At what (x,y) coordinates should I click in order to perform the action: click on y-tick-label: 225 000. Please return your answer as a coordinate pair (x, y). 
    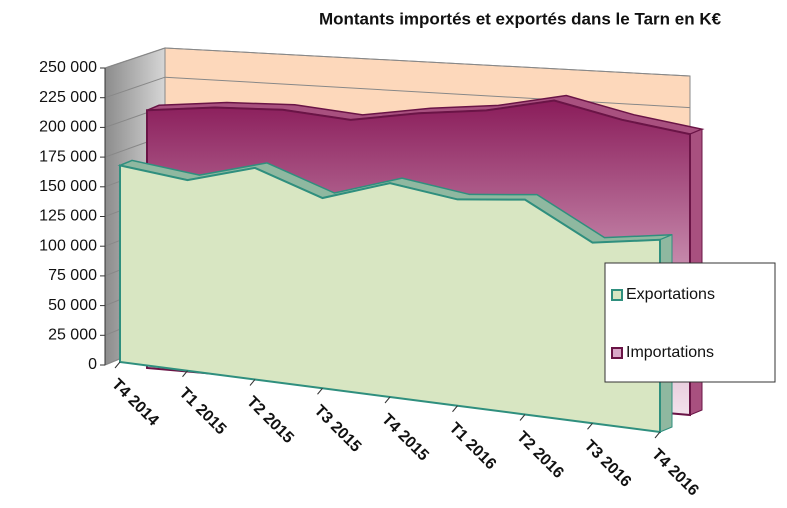
    Looking at the image, I should click on (68, 97).